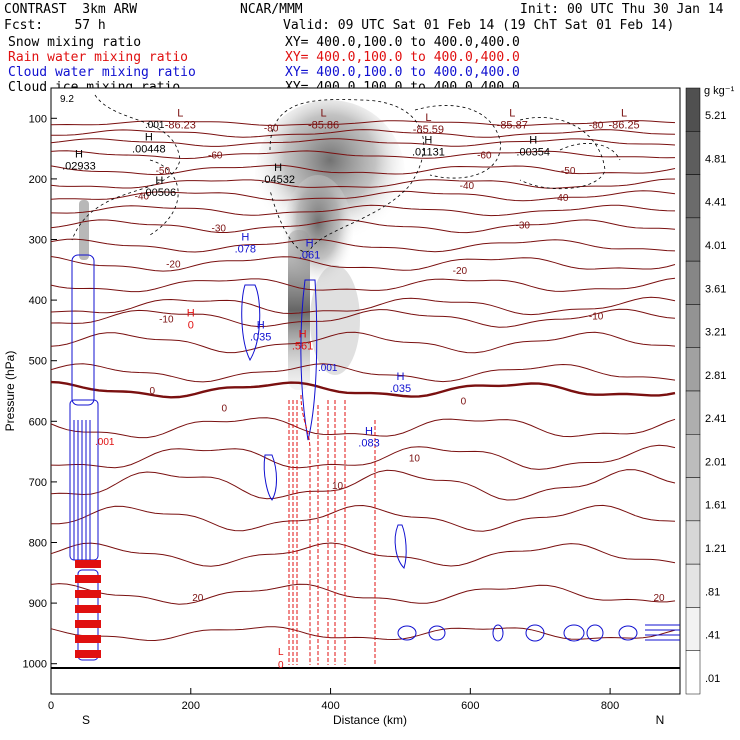  What do you see at coordinates (75, 42) in the screenshot?
I see `field-name-snow: Snow mixing ratio` at bounding box center [75, 42].